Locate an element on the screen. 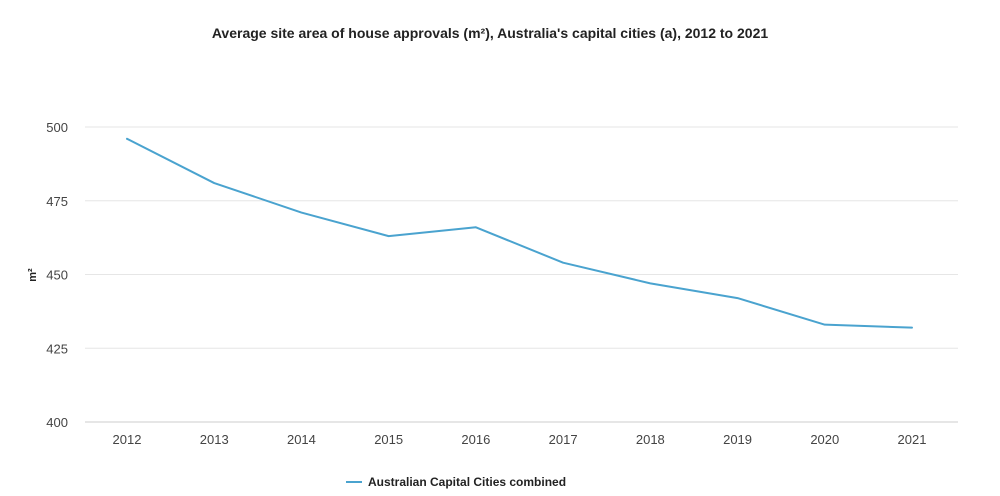  y-axis-label: m² is located at coordinates (33, 275).